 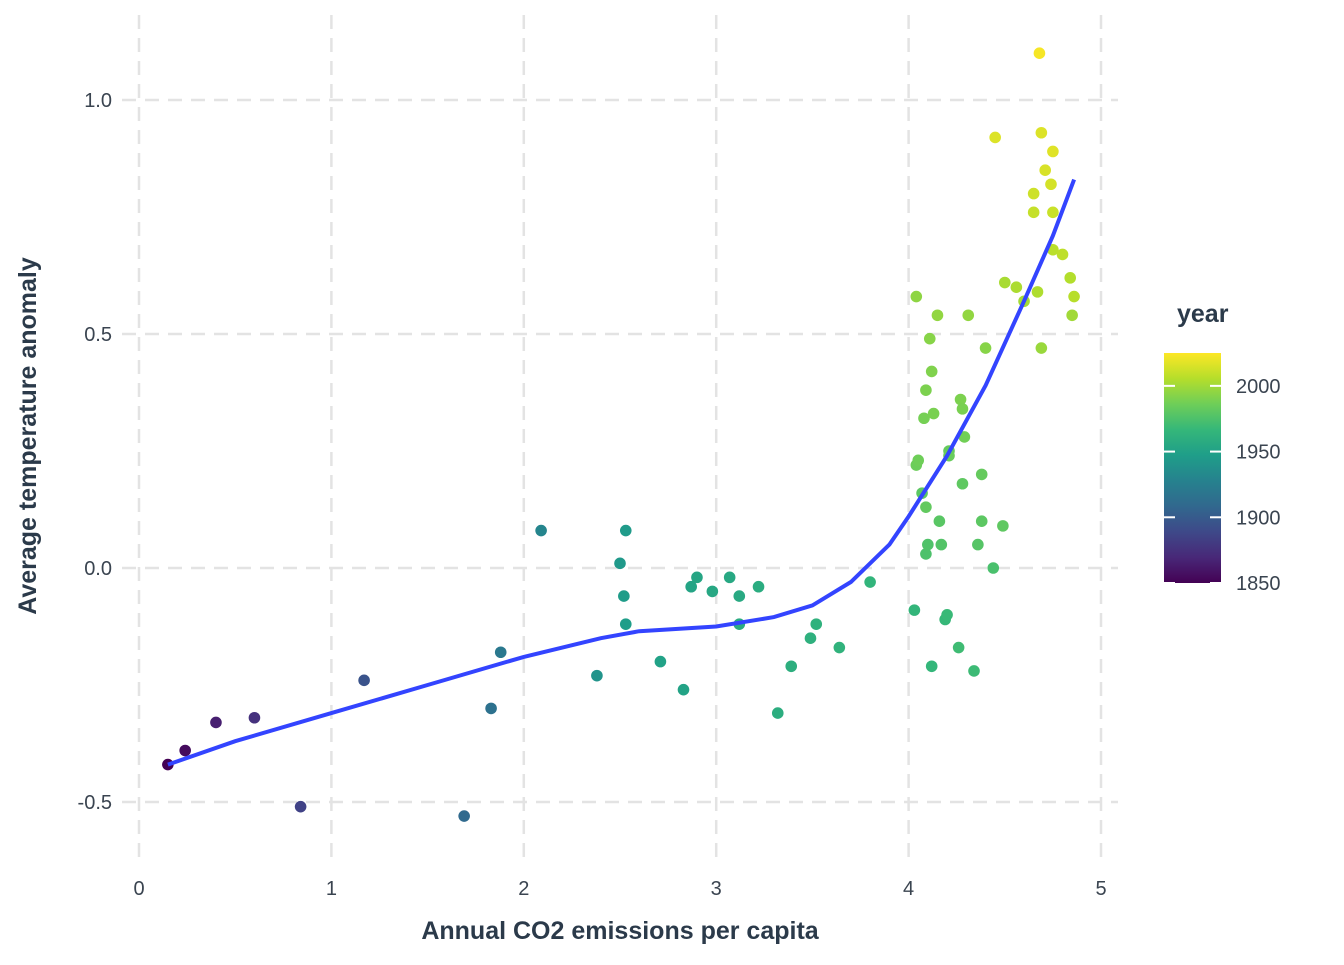 What do you see at coordinates (1203, 314) in the screenshot?
I see `legend-title: year` at bounding box center [1203, 314].